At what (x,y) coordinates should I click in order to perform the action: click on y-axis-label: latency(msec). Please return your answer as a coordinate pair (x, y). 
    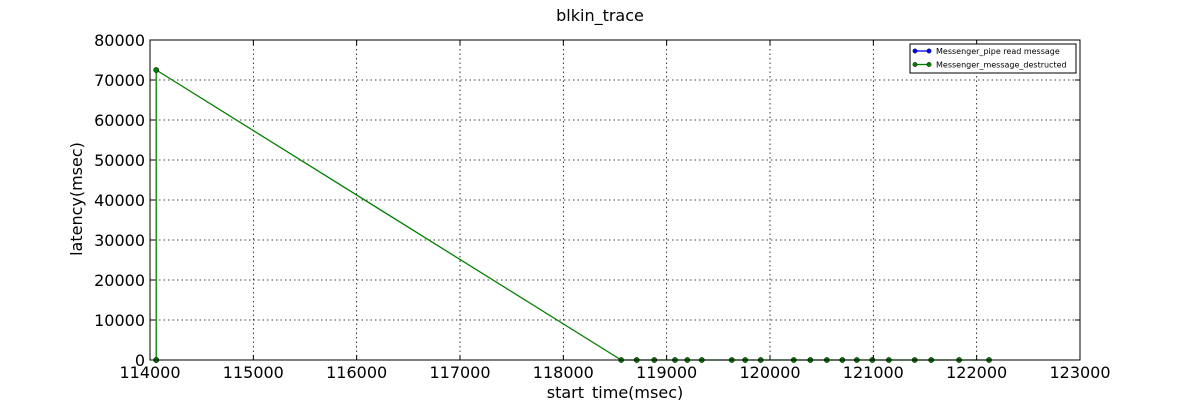
    Looking at the image, I should click on (76, 199).